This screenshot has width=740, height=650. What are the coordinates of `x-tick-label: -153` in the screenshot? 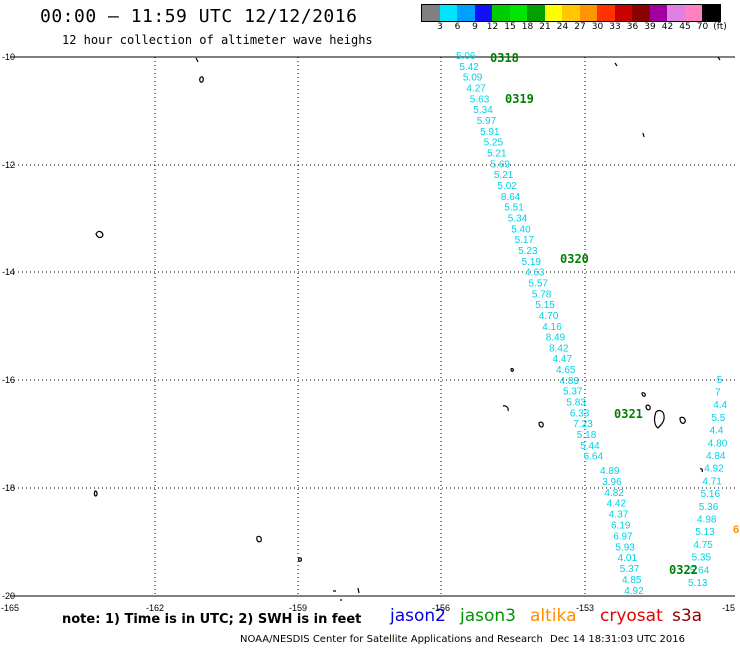 It's located at (585, 608).